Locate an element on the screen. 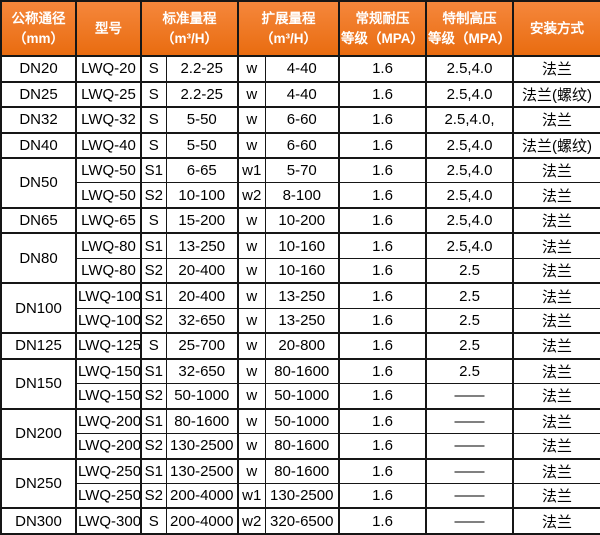 The height and width of the screenshot is (535, 600). cell-extended-range: 10-200 is located at coordinates (302, 220).